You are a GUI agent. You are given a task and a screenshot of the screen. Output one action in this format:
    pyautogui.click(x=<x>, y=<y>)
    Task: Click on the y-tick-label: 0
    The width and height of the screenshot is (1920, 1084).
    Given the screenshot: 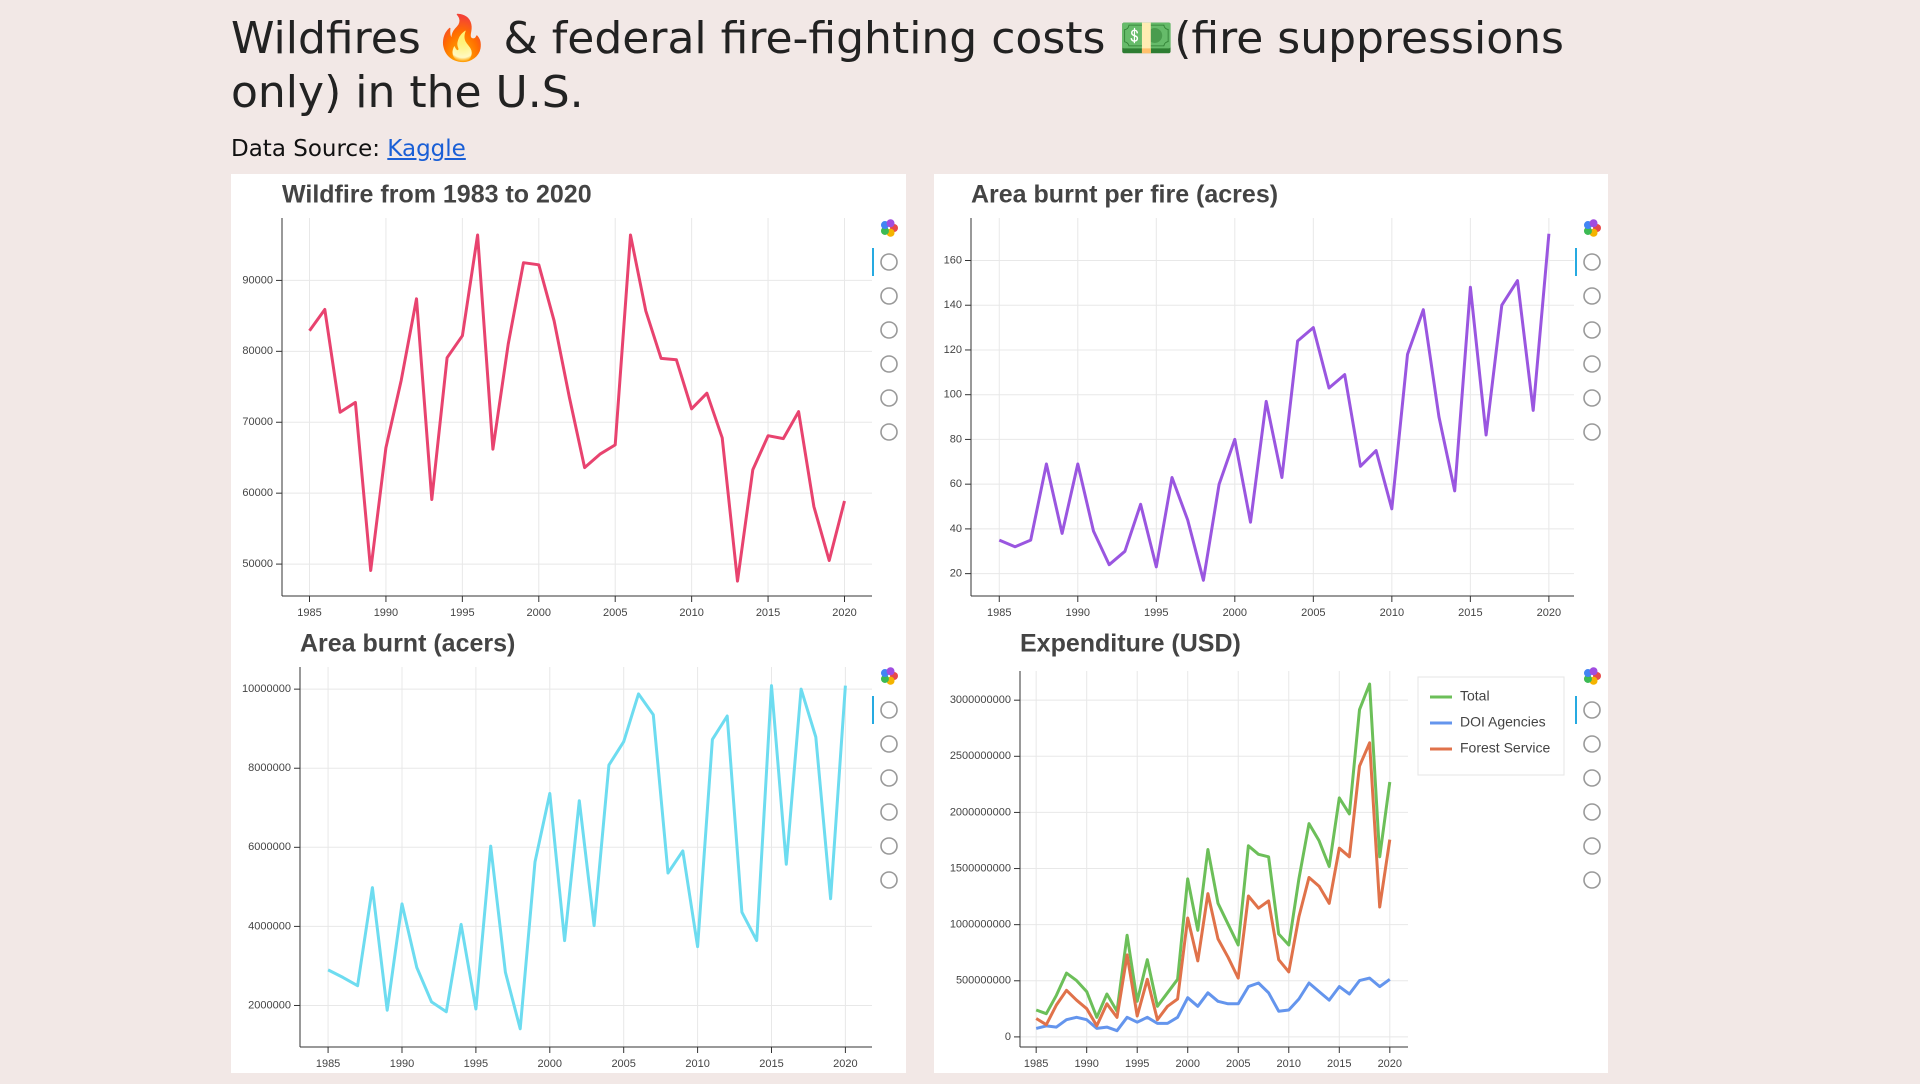 What is the action you would take?
    pyautogui.click(x=1008, y=1037)
    